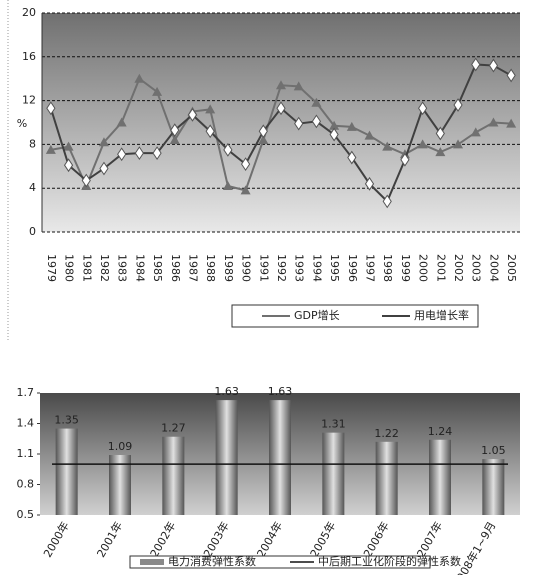 This screenshot has height=575, width=551. What do you see at coordinates (228, 268) in the screenshot?
I see `x-tick-label: 1989` at bounding box center [228, 268].